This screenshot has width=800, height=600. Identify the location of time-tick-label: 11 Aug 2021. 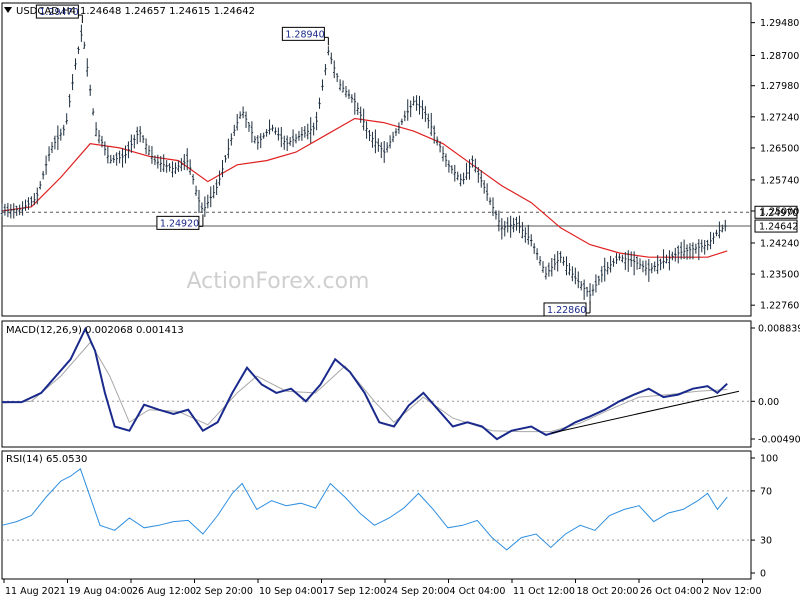
(35, 591).